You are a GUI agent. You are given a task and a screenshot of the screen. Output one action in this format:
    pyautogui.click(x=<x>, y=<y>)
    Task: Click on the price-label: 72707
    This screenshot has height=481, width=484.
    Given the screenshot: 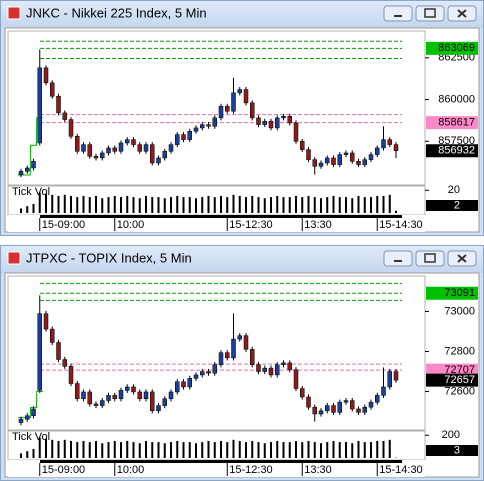 What is the action you would take?
    pyautogui.click(x=459, y=370)
    